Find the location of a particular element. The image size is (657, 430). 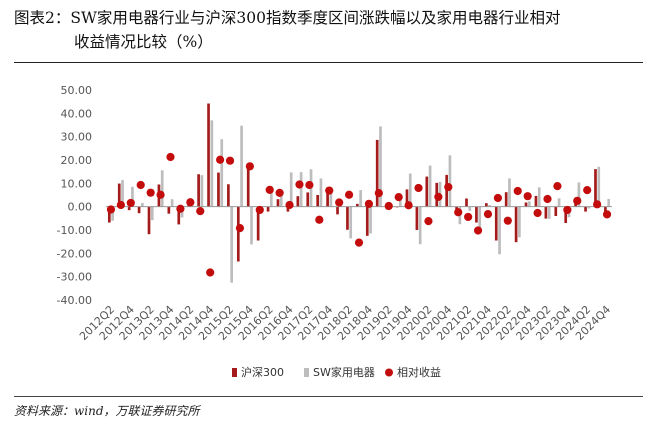

y-tick-label: 40.00 is located at coordinates (77, 113).